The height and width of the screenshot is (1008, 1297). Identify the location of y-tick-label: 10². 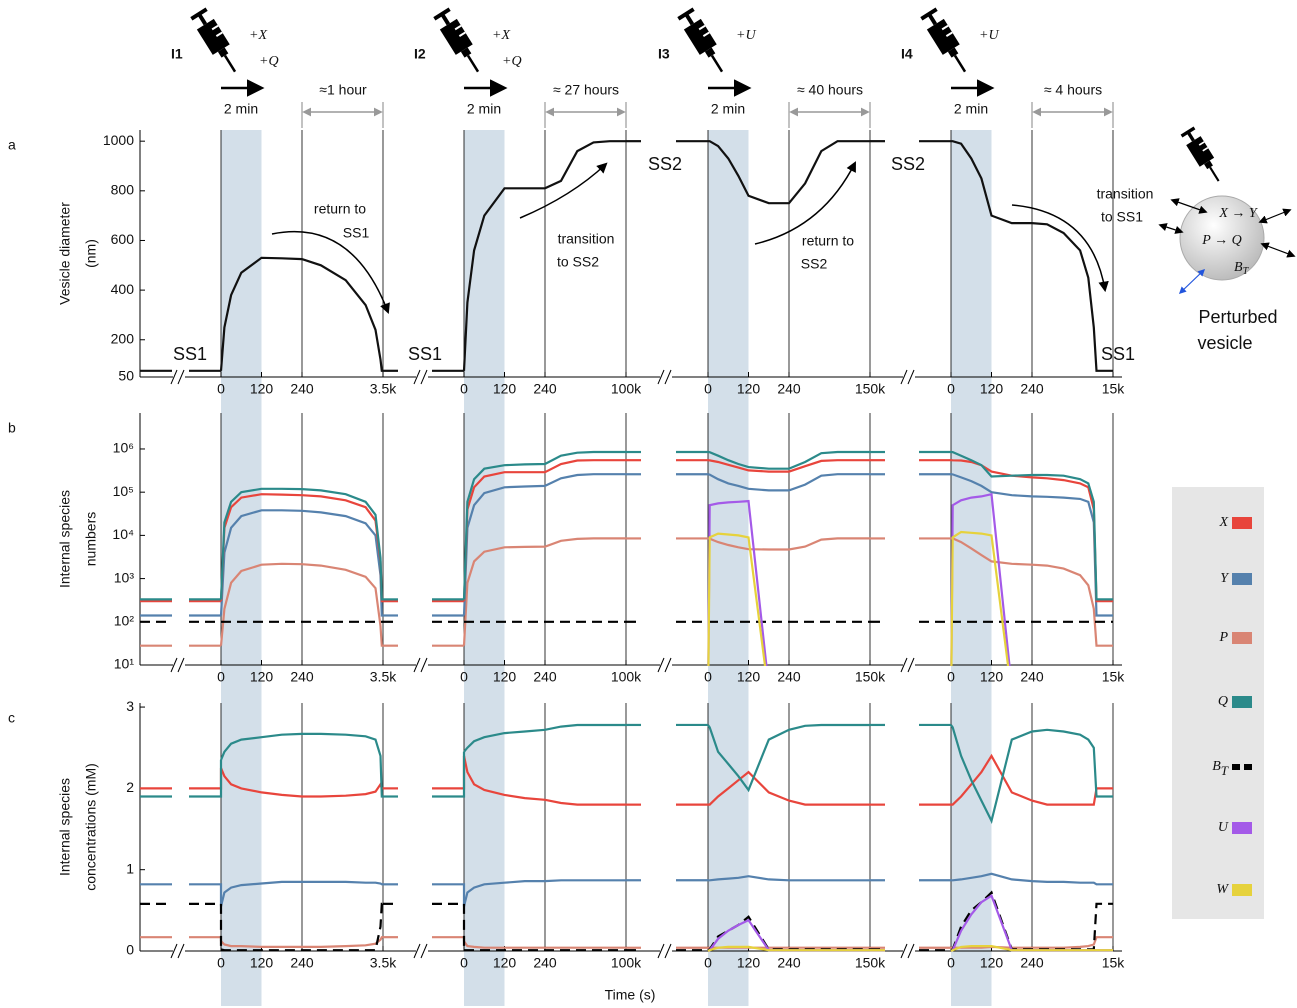
(124, 620).